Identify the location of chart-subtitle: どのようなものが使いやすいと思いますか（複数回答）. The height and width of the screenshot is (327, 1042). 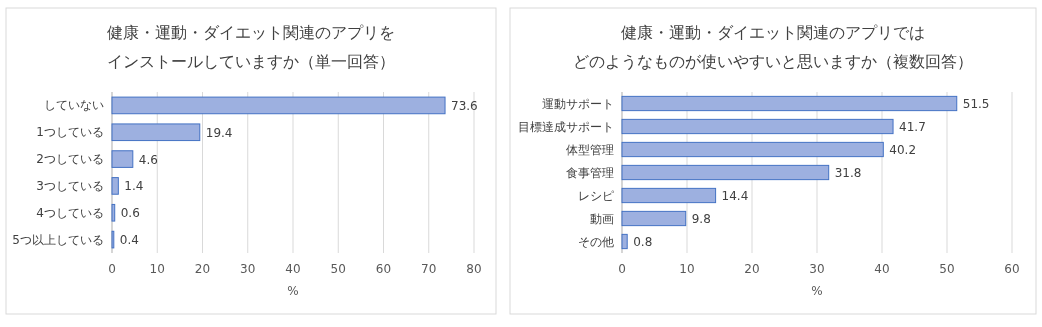
(773, 61).